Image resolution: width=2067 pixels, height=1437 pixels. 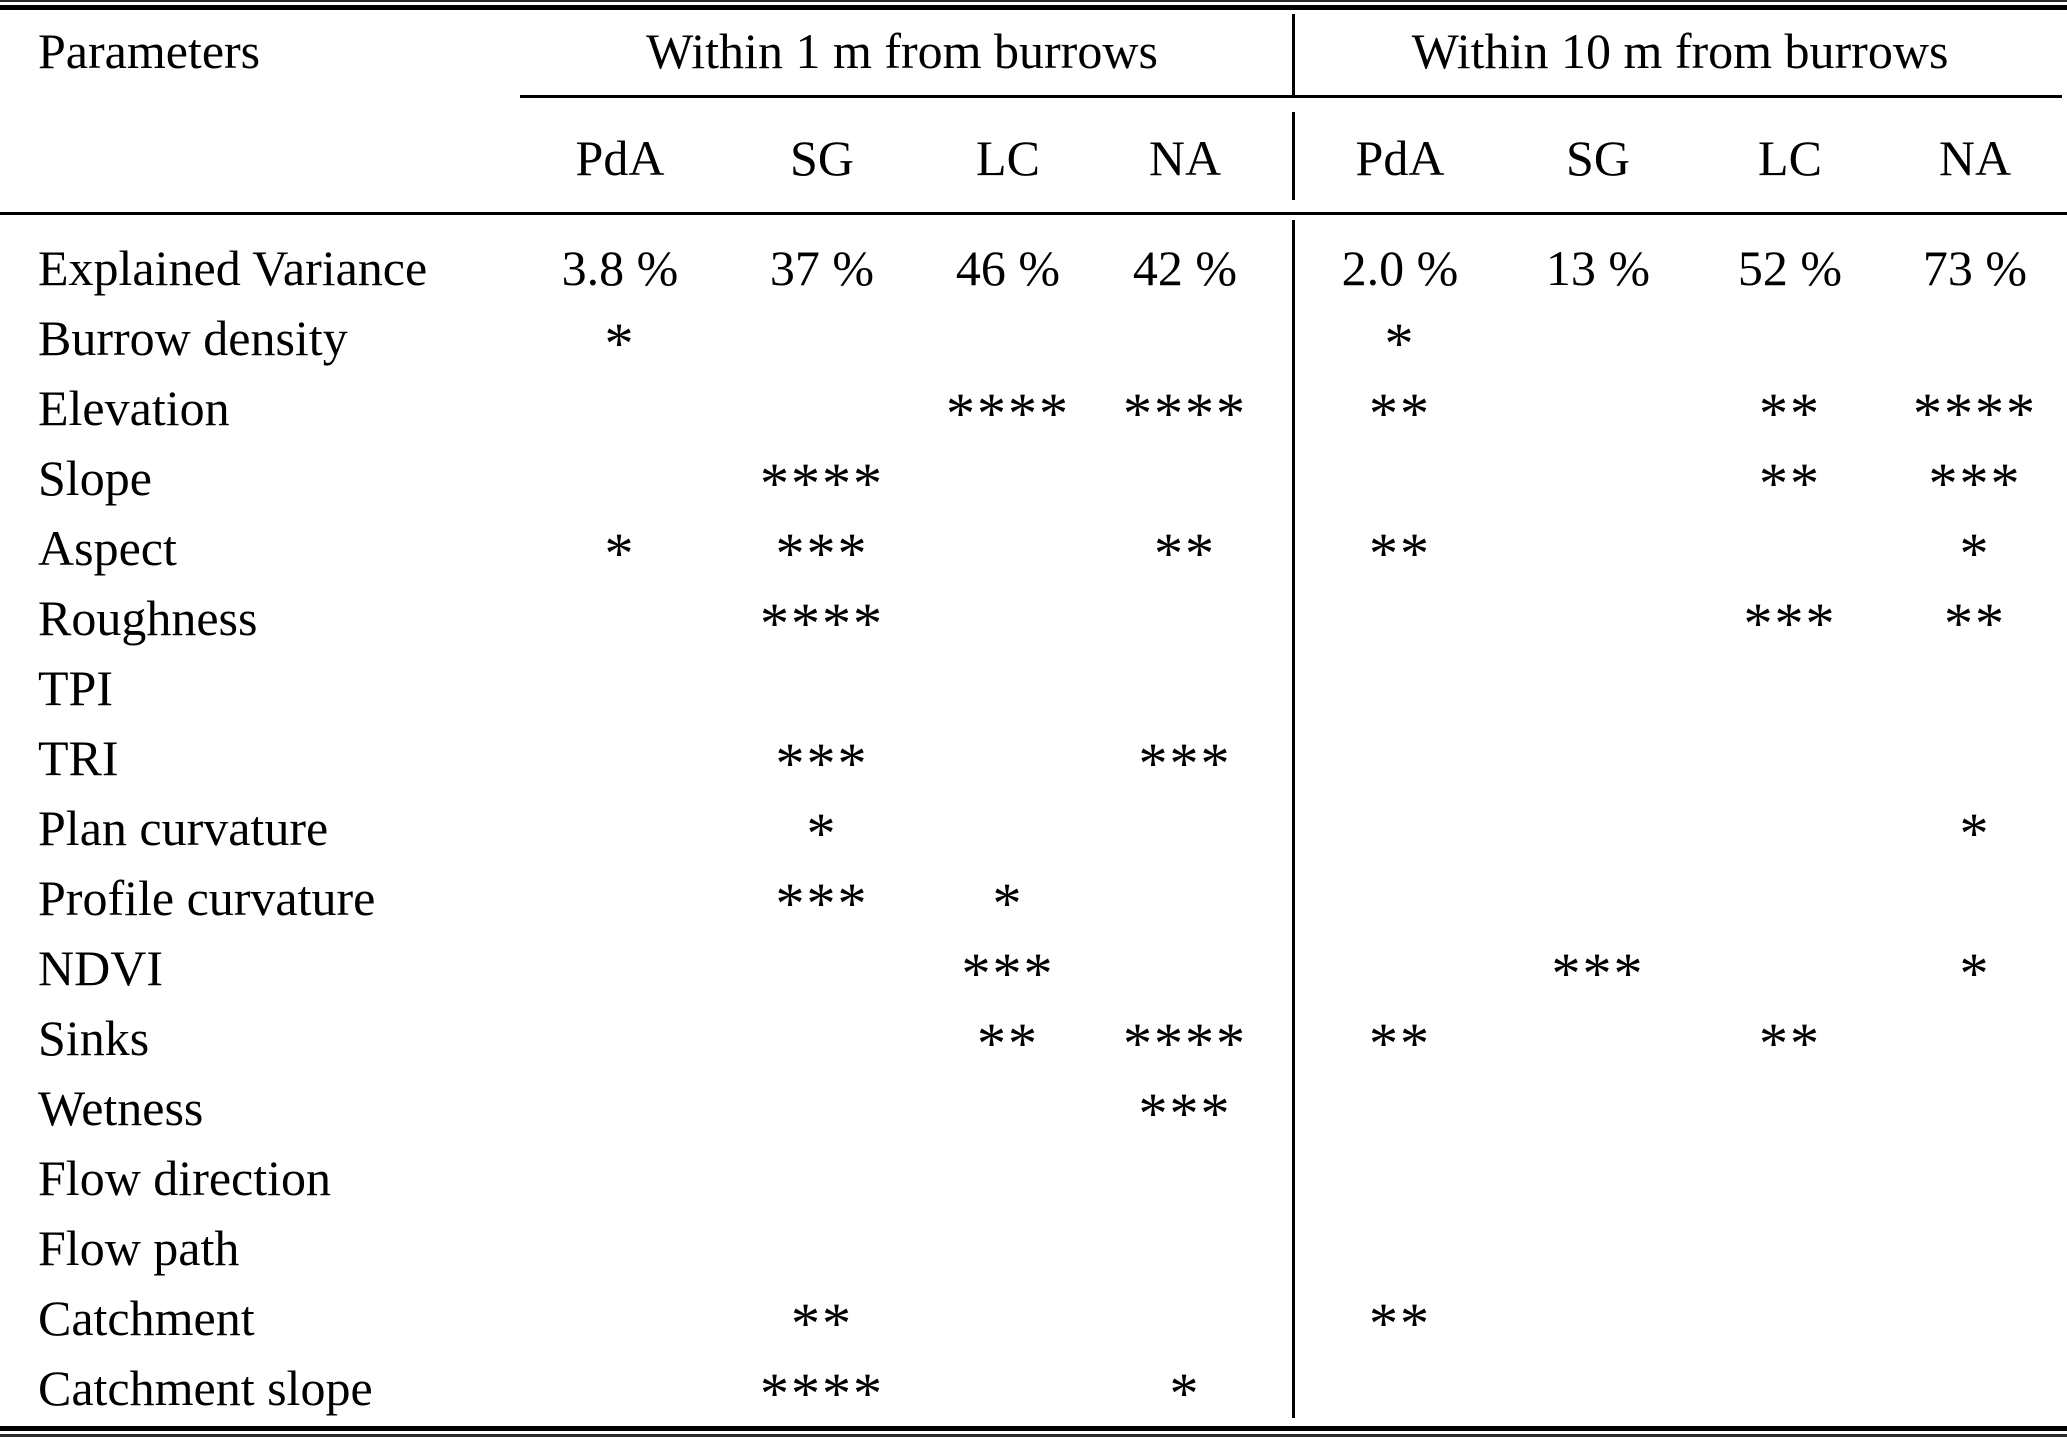 What do you see at coordinates (148, 618) in the screenshot?
I see `row-label: Roughness` at bounding box center [148, 618].